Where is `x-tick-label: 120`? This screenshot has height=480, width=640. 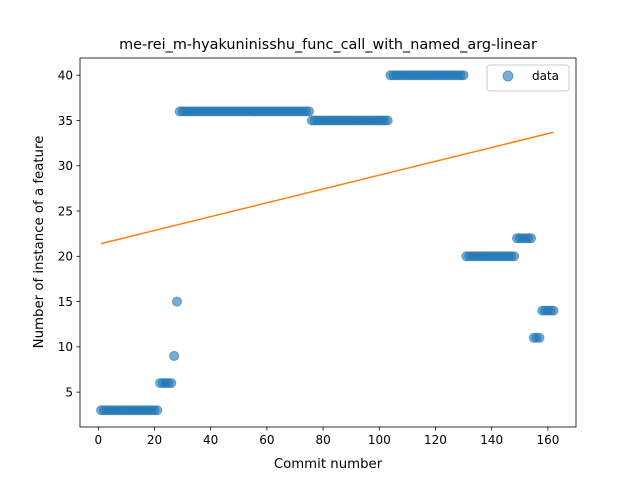
x-tick-label: 120 is located at coordinates (435, 440).